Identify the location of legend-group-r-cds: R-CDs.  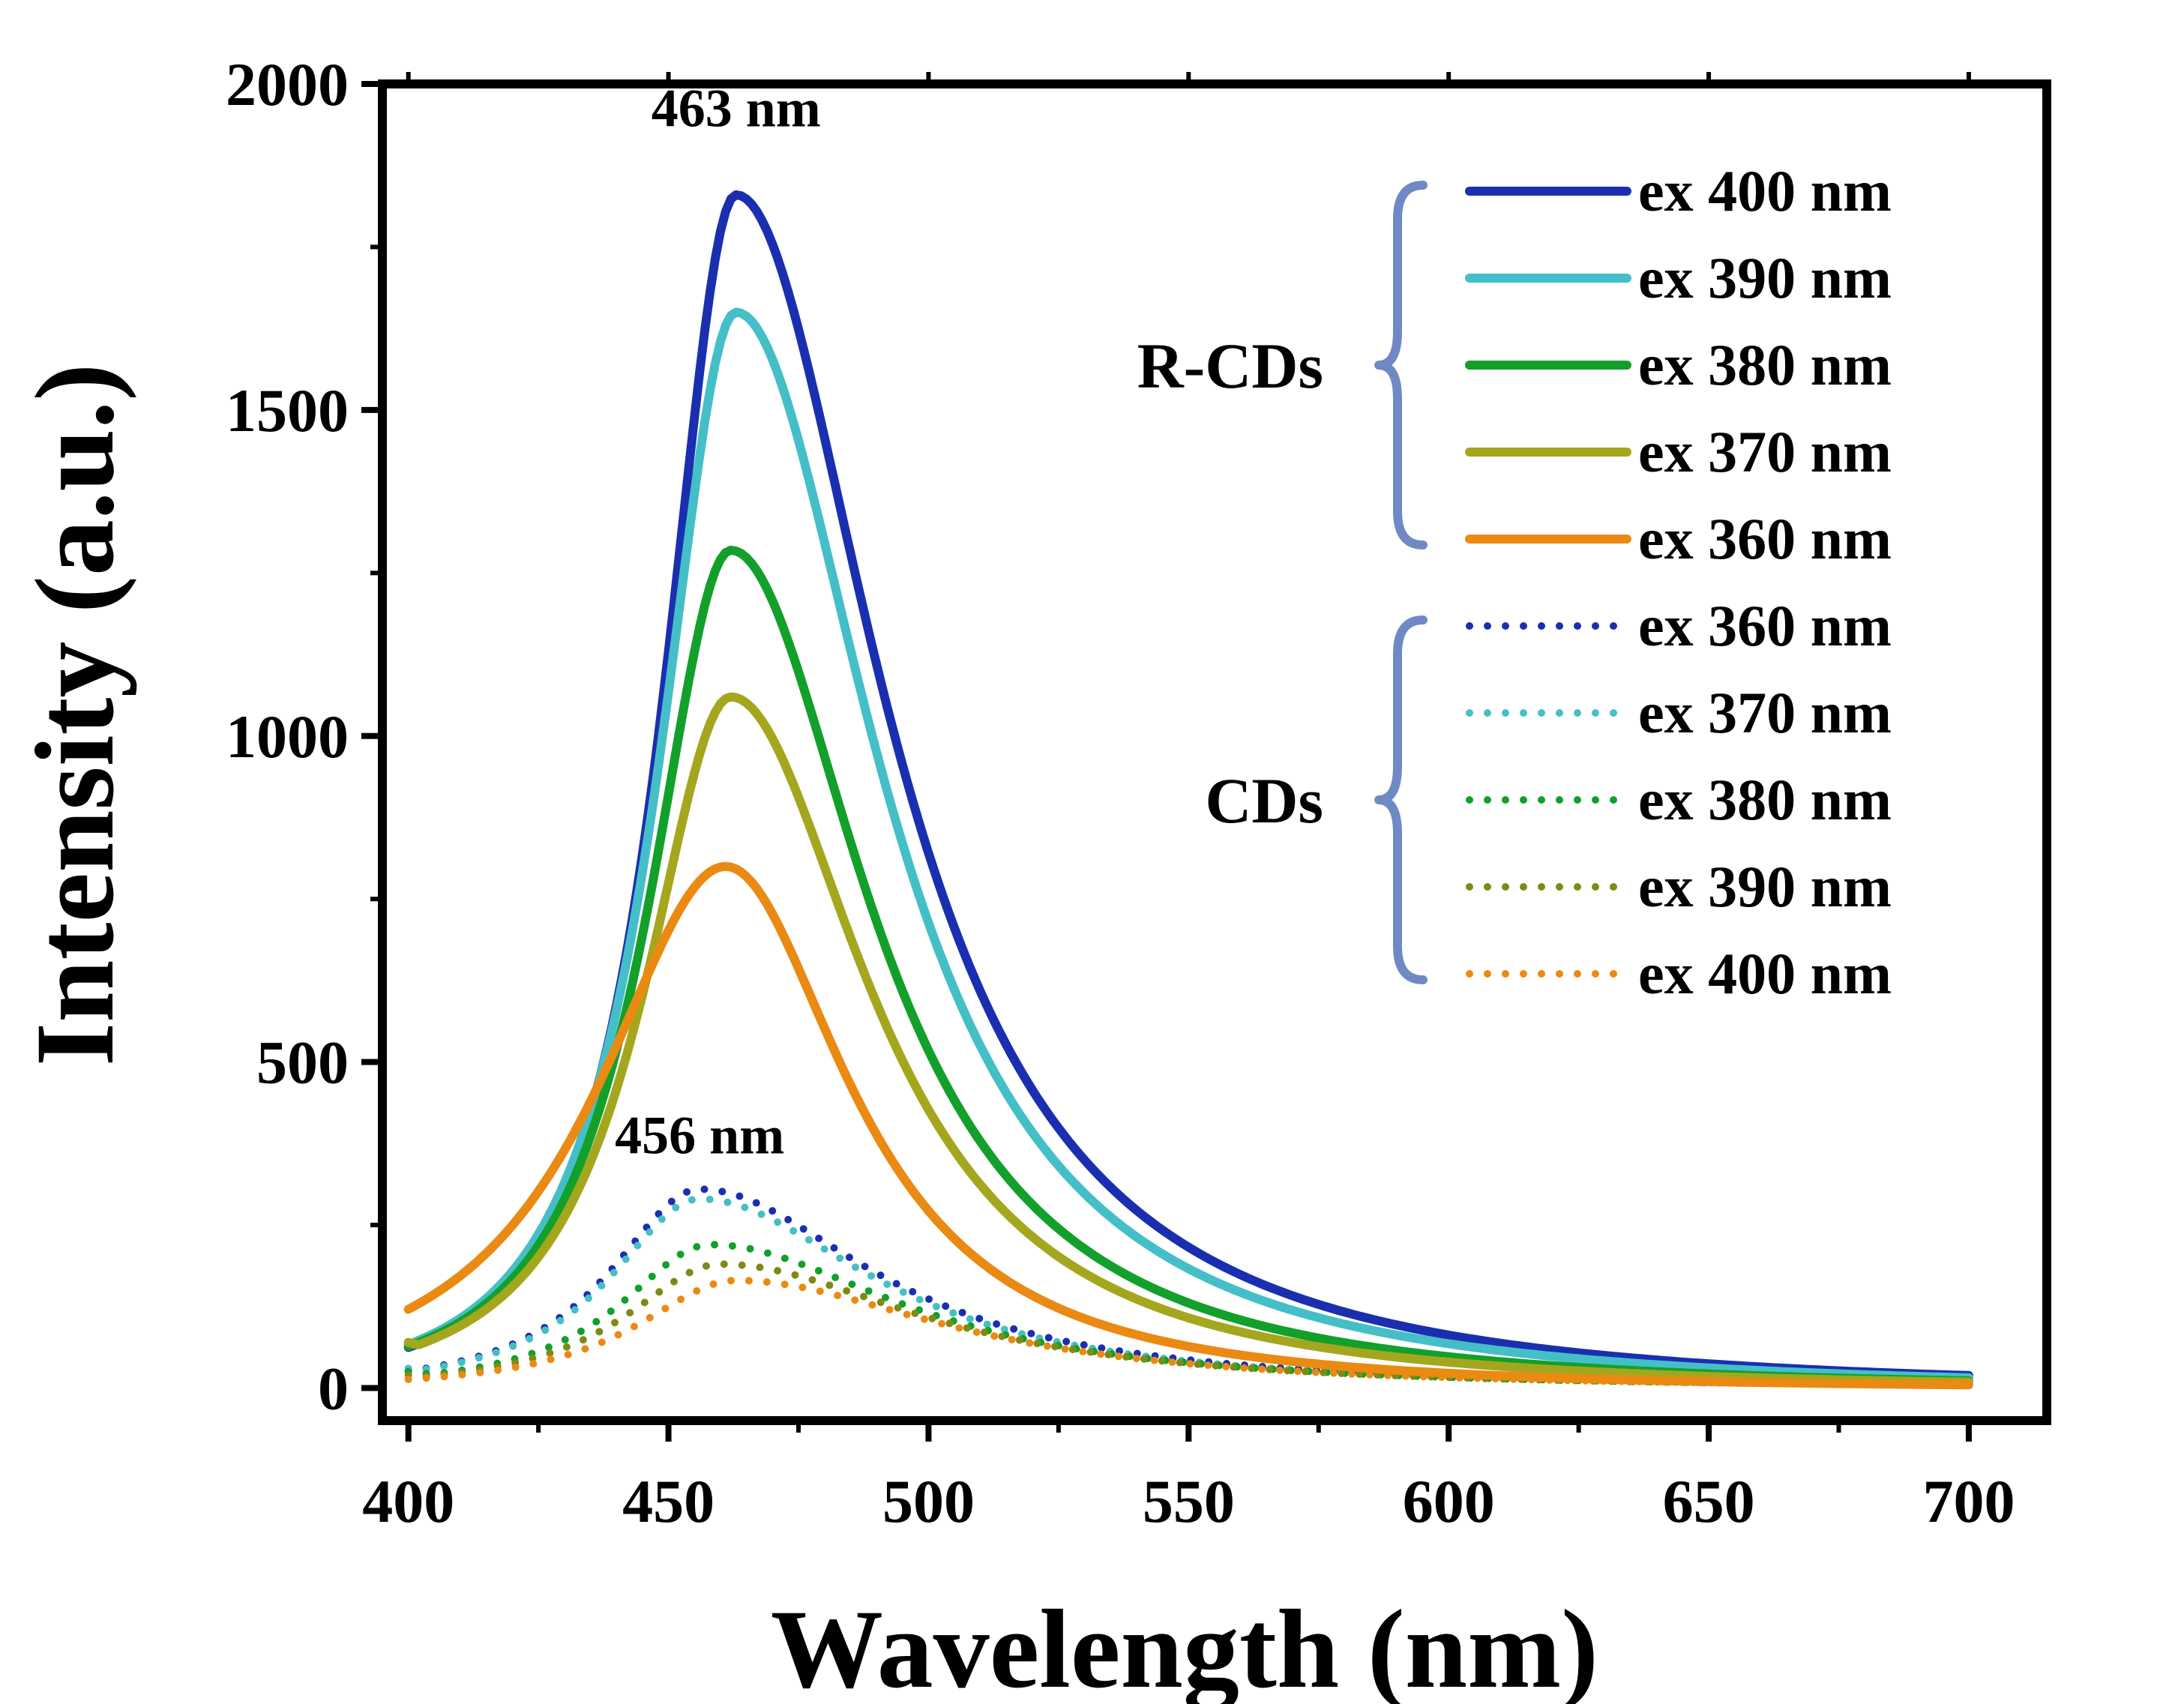
(1282, 365).